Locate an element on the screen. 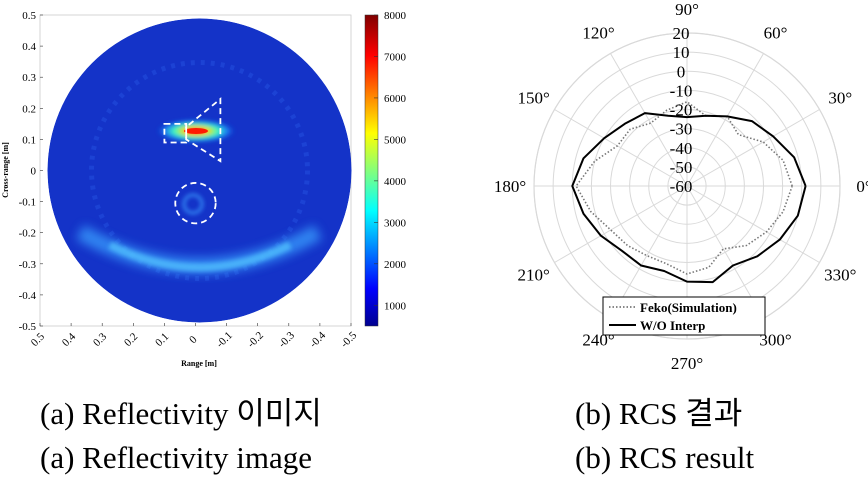 The width and height of the screenshot is (868, 482). heatmap-lower-arc-core is located at coordinates (200, 256).